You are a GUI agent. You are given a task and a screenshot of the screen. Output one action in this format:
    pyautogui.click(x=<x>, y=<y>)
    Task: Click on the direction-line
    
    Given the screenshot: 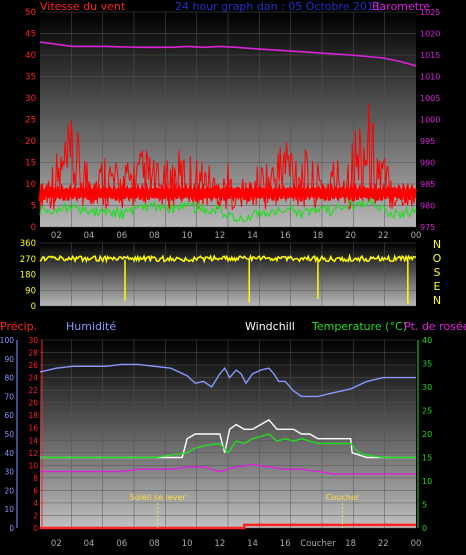 What is the action you would take?
    pyautogui.click(x=228, y=258)
    